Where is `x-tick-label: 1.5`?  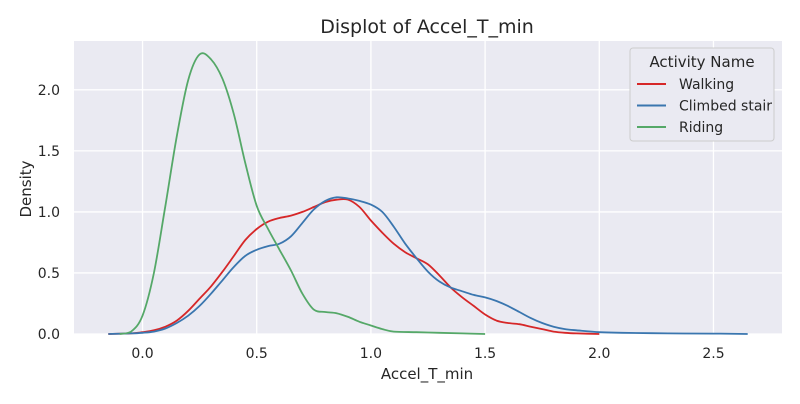
x-tick-label: 1.5 is located at coordinates (485, 354).